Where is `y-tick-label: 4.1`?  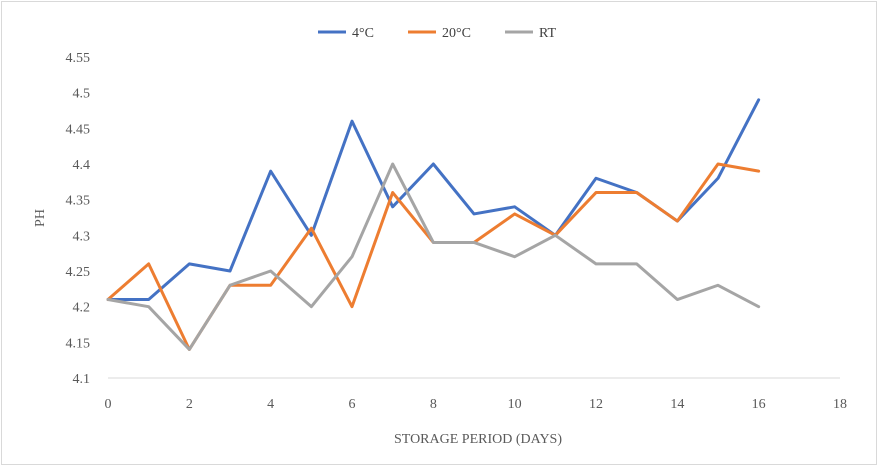
y-tick-label: 4.1 is located at coordinates (82, 379).